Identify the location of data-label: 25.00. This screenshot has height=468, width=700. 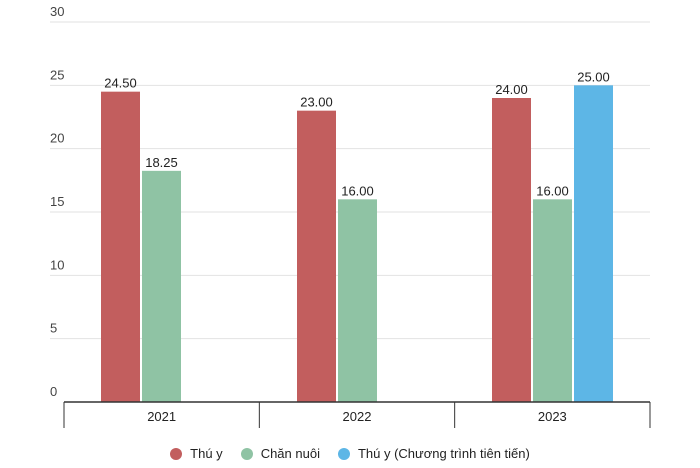
(593, 76).